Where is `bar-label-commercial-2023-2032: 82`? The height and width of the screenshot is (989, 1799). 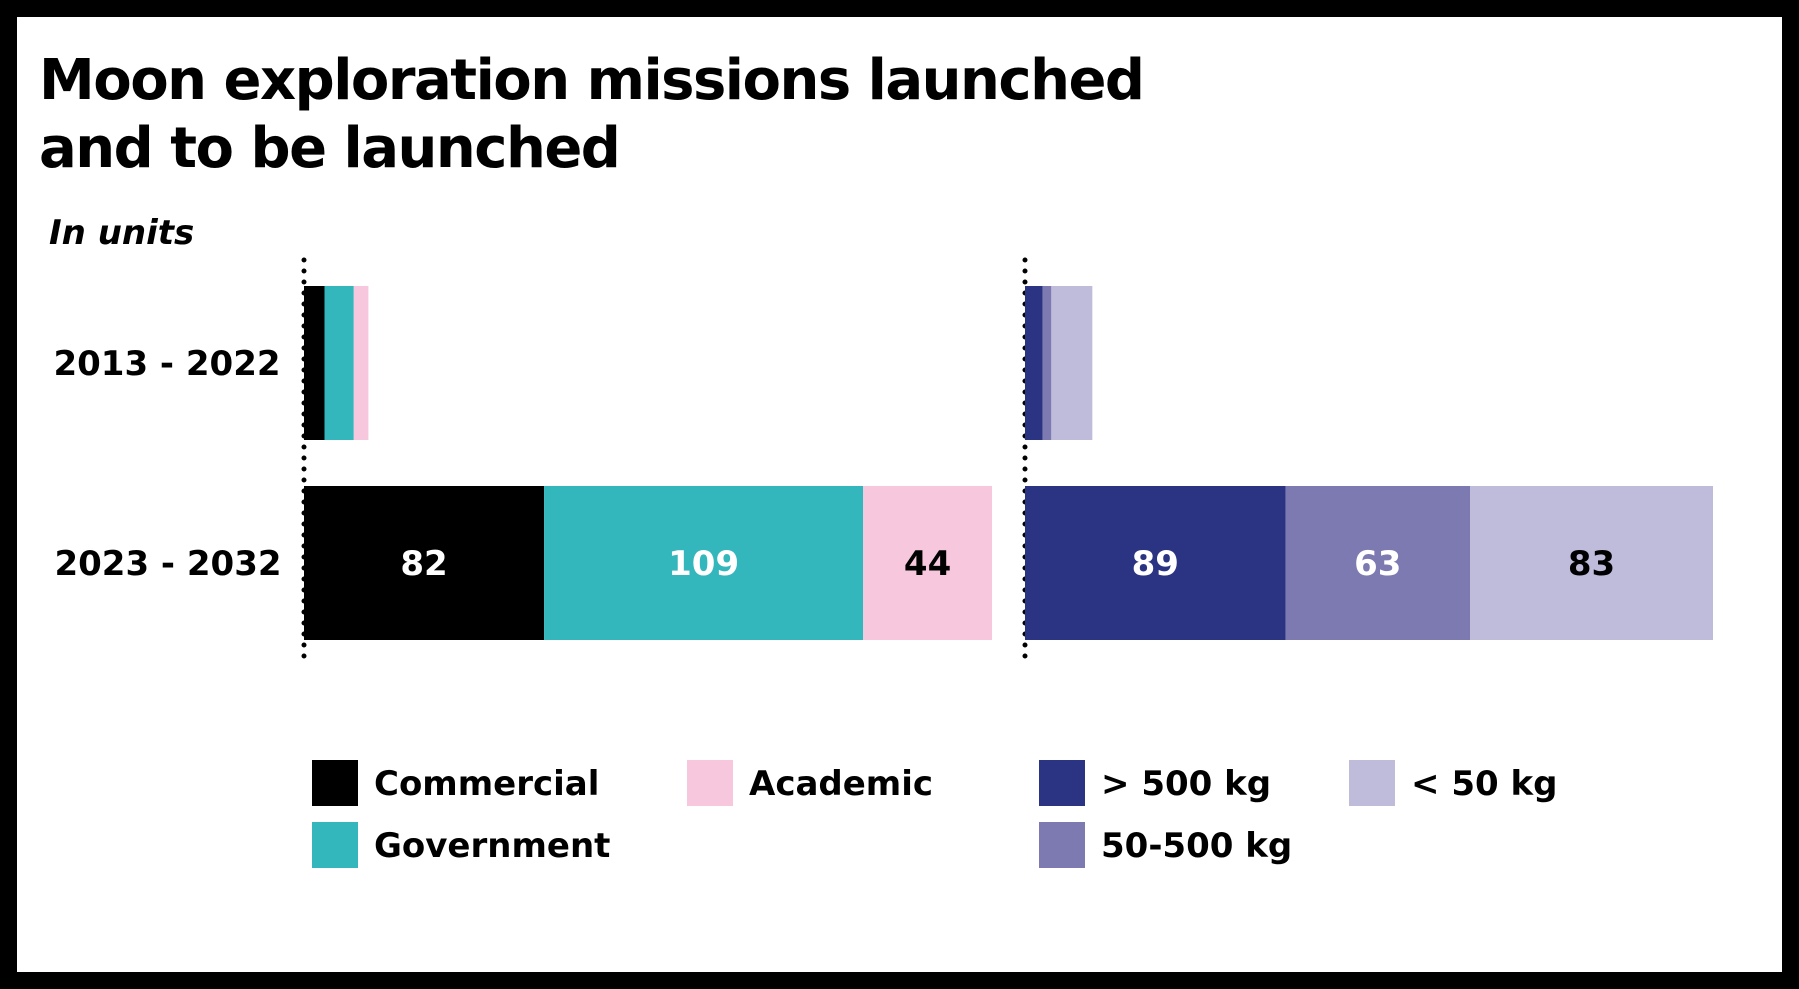 bar-label-commercial-2023-2032: 82 is located at coordinates (423, 564).